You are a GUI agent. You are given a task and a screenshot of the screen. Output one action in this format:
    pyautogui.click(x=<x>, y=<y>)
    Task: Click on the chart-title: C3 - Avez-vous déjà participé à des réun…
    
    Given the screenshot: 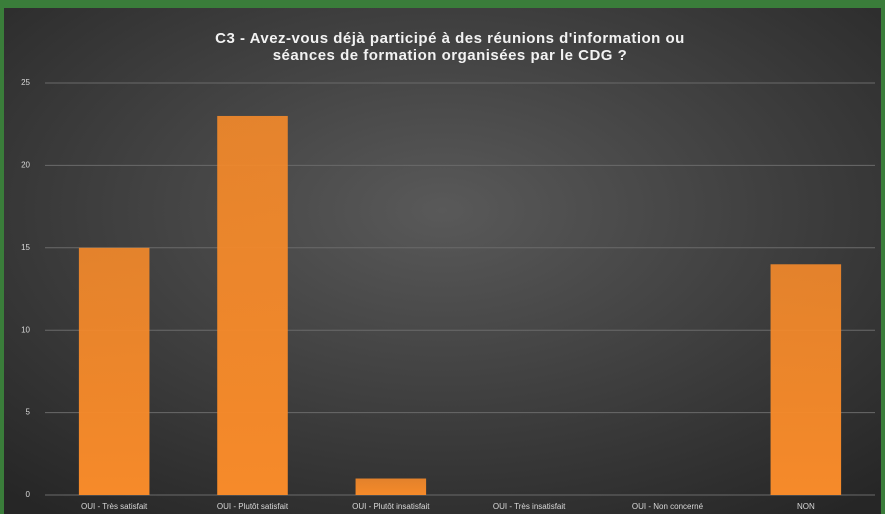 What is the action you would take?
    pyautogui.click(x=450, y=38)
    